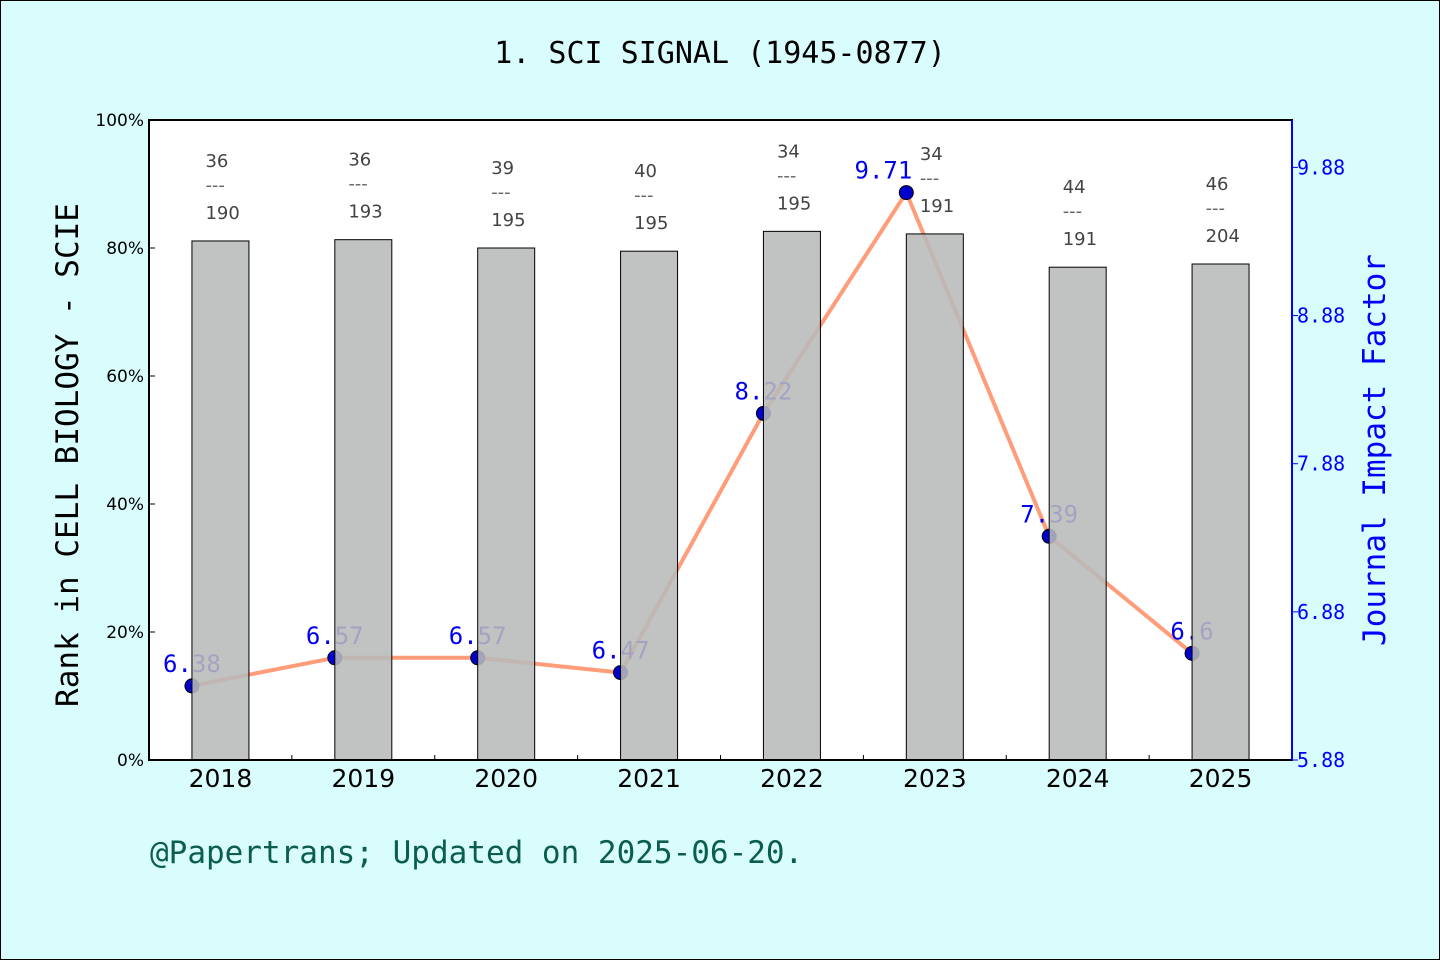 The image size is (1440, 960). I want to click on impact-factor-label: 9.71, so click(884, 171).